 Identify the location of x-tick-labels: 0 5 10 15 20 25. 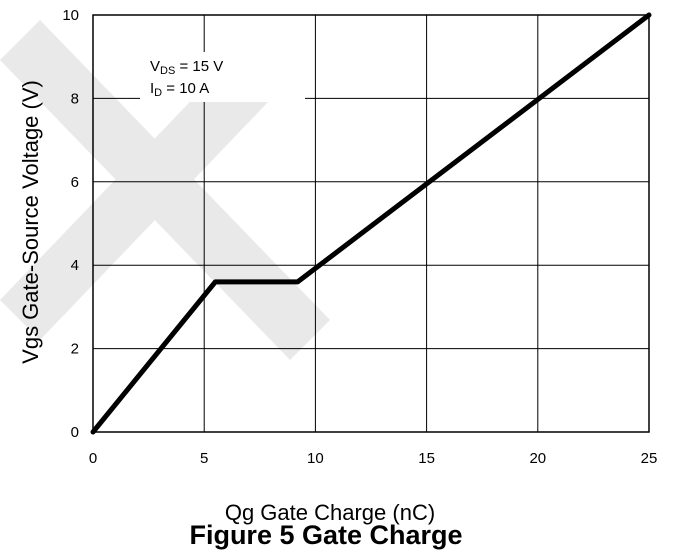
(373, 458).